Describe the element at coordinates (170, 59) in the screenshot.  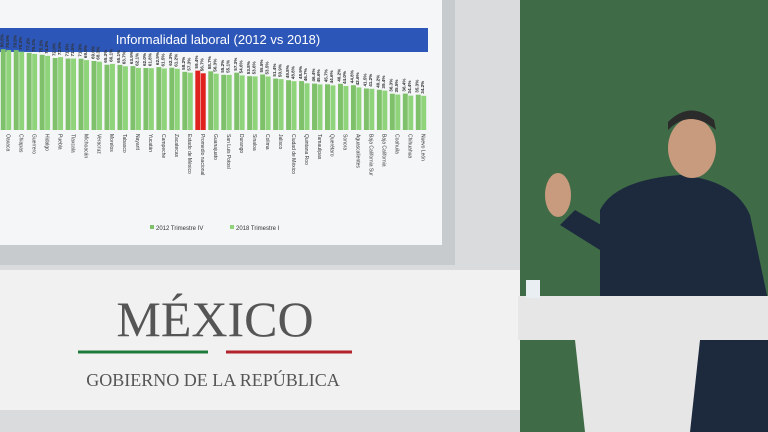
I see `value-label: 62.3%` at that location.